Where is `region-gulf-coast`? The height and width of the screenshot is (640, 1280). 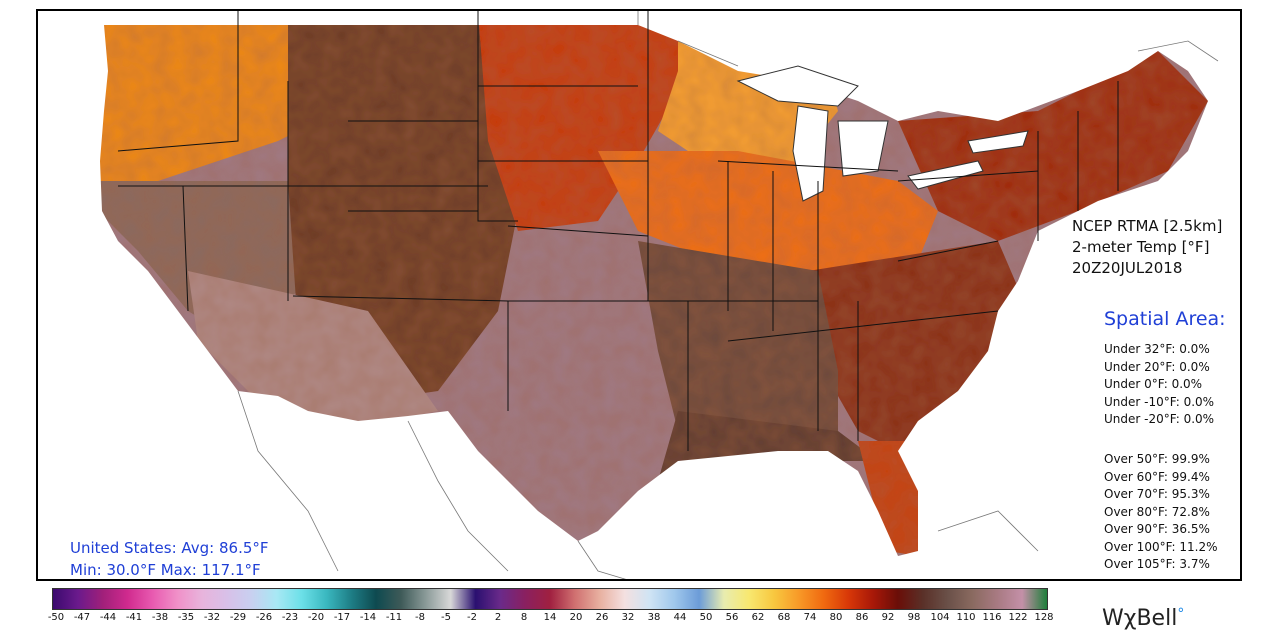 region-gulf-coast is located at coordinates (768, 446).